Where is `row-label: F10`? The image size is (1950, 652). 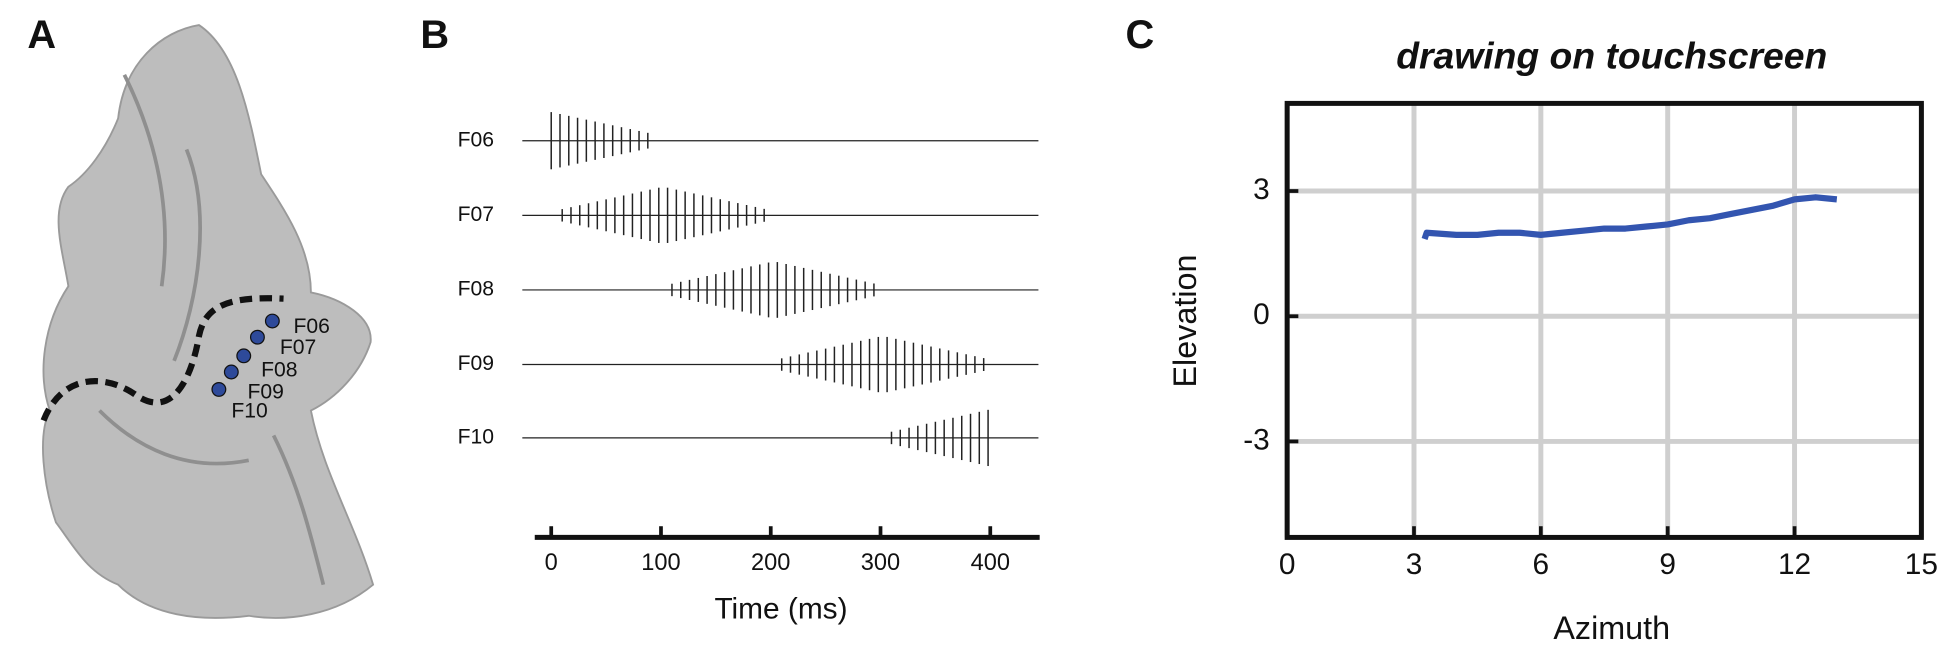
row-label: F10 is located at coordinates (476, 437).